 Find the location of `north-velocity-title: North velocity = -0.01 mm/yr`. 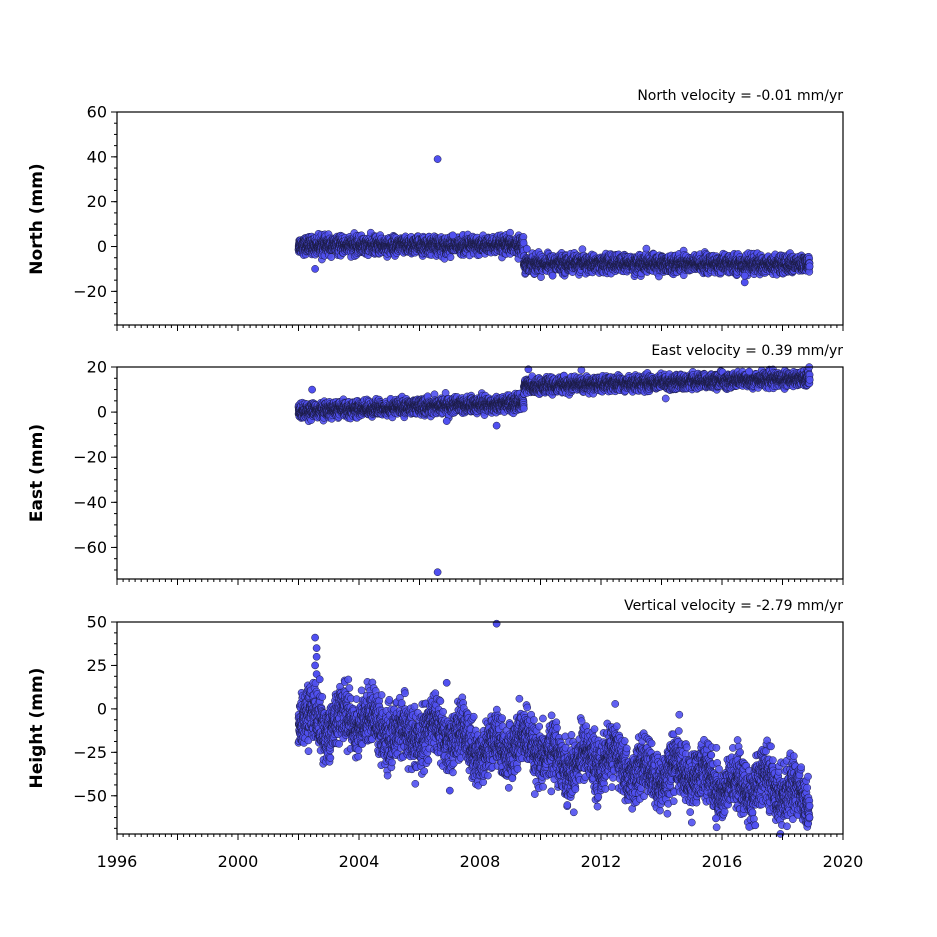

north-velocity-title: North velocity = -0.01 mm/yr is located at coordinates (740, 96).